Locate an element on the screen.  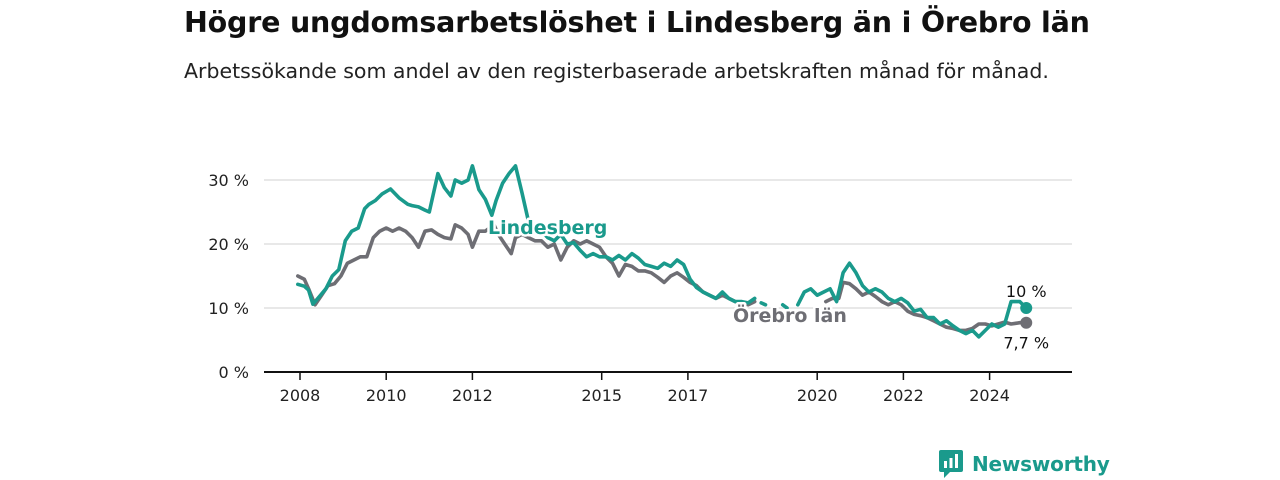
x-tick-label: 2024 is located at coordinates (989, 395).